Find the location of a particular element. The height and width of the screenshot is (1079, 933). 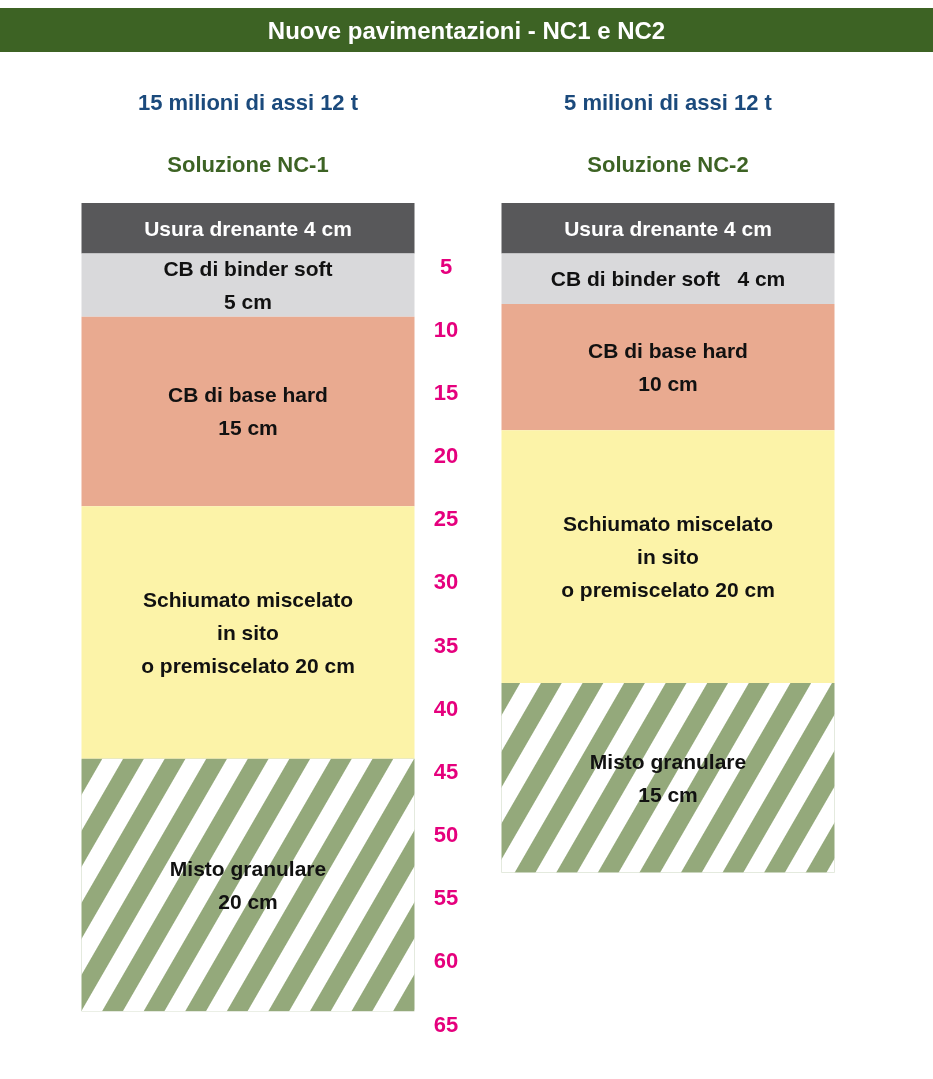

y-tick-label: 10 is located at coordinates (446, 329).